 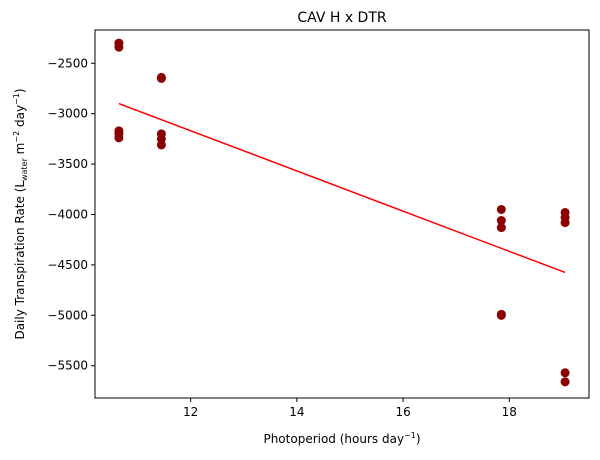 I want to click on y-tick-label: −5000, so click(x=67, y=315).